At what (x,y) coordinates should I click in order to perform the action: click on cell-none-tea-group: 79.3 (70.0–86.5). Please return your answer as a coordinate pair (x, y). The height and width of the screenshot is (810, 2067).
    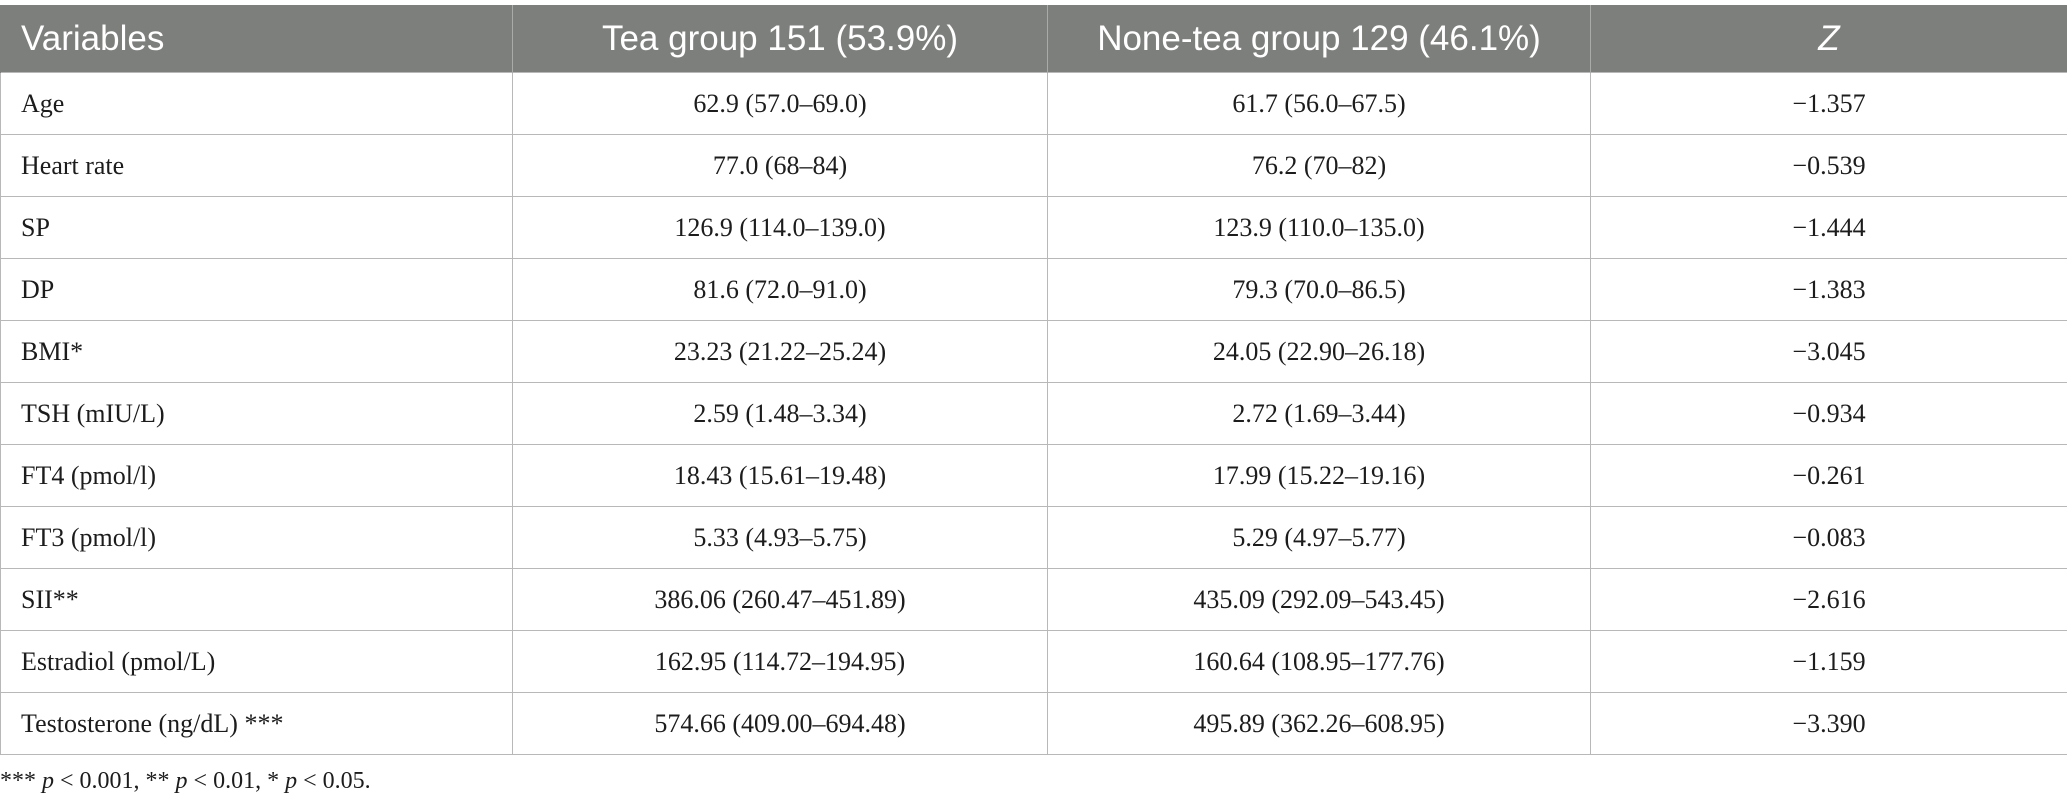
    Looking at the image, I should click on (1319, 289).